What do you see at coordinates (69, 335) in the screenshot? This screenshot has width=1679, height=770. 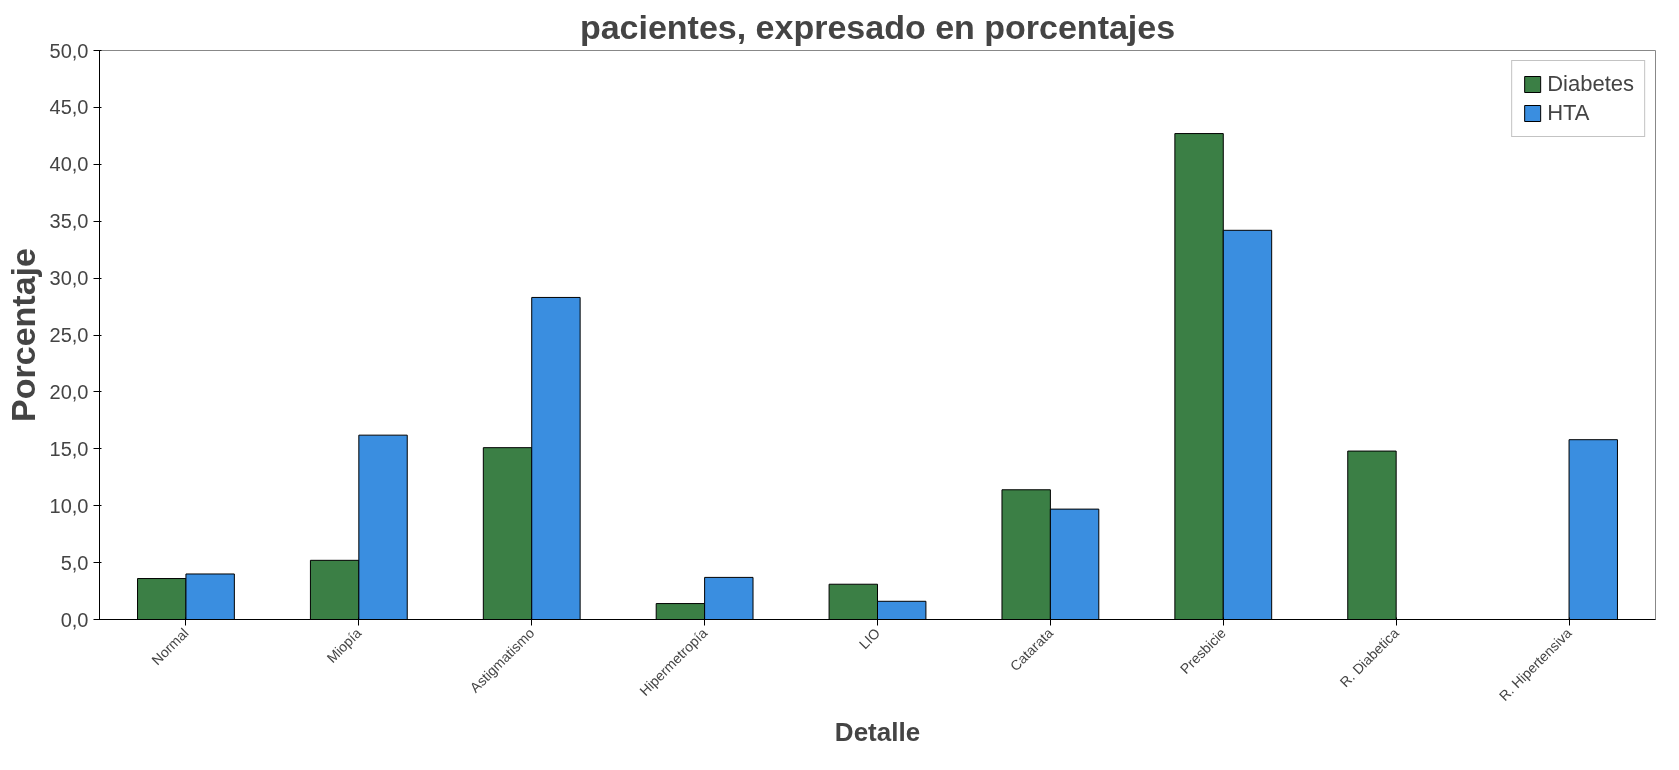 I see `y-tick-label: 25,0` at bounding box center [69, 335].